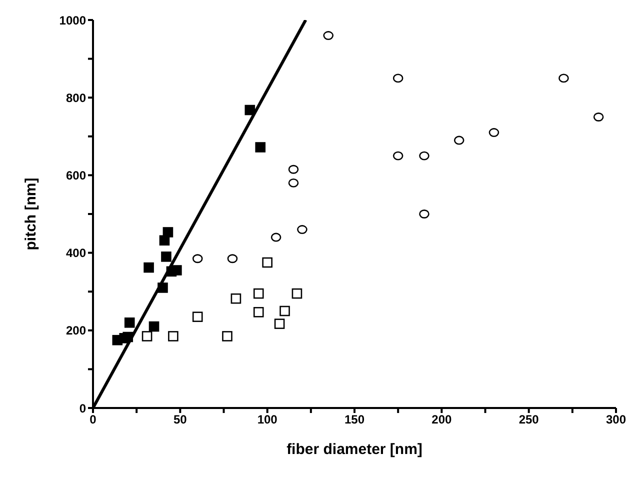 The height and width of the screenshot is (479, 636). Describe the element at coordinates (82, 408) in the screenshot. I see `y-tick-label: 0` at that location.